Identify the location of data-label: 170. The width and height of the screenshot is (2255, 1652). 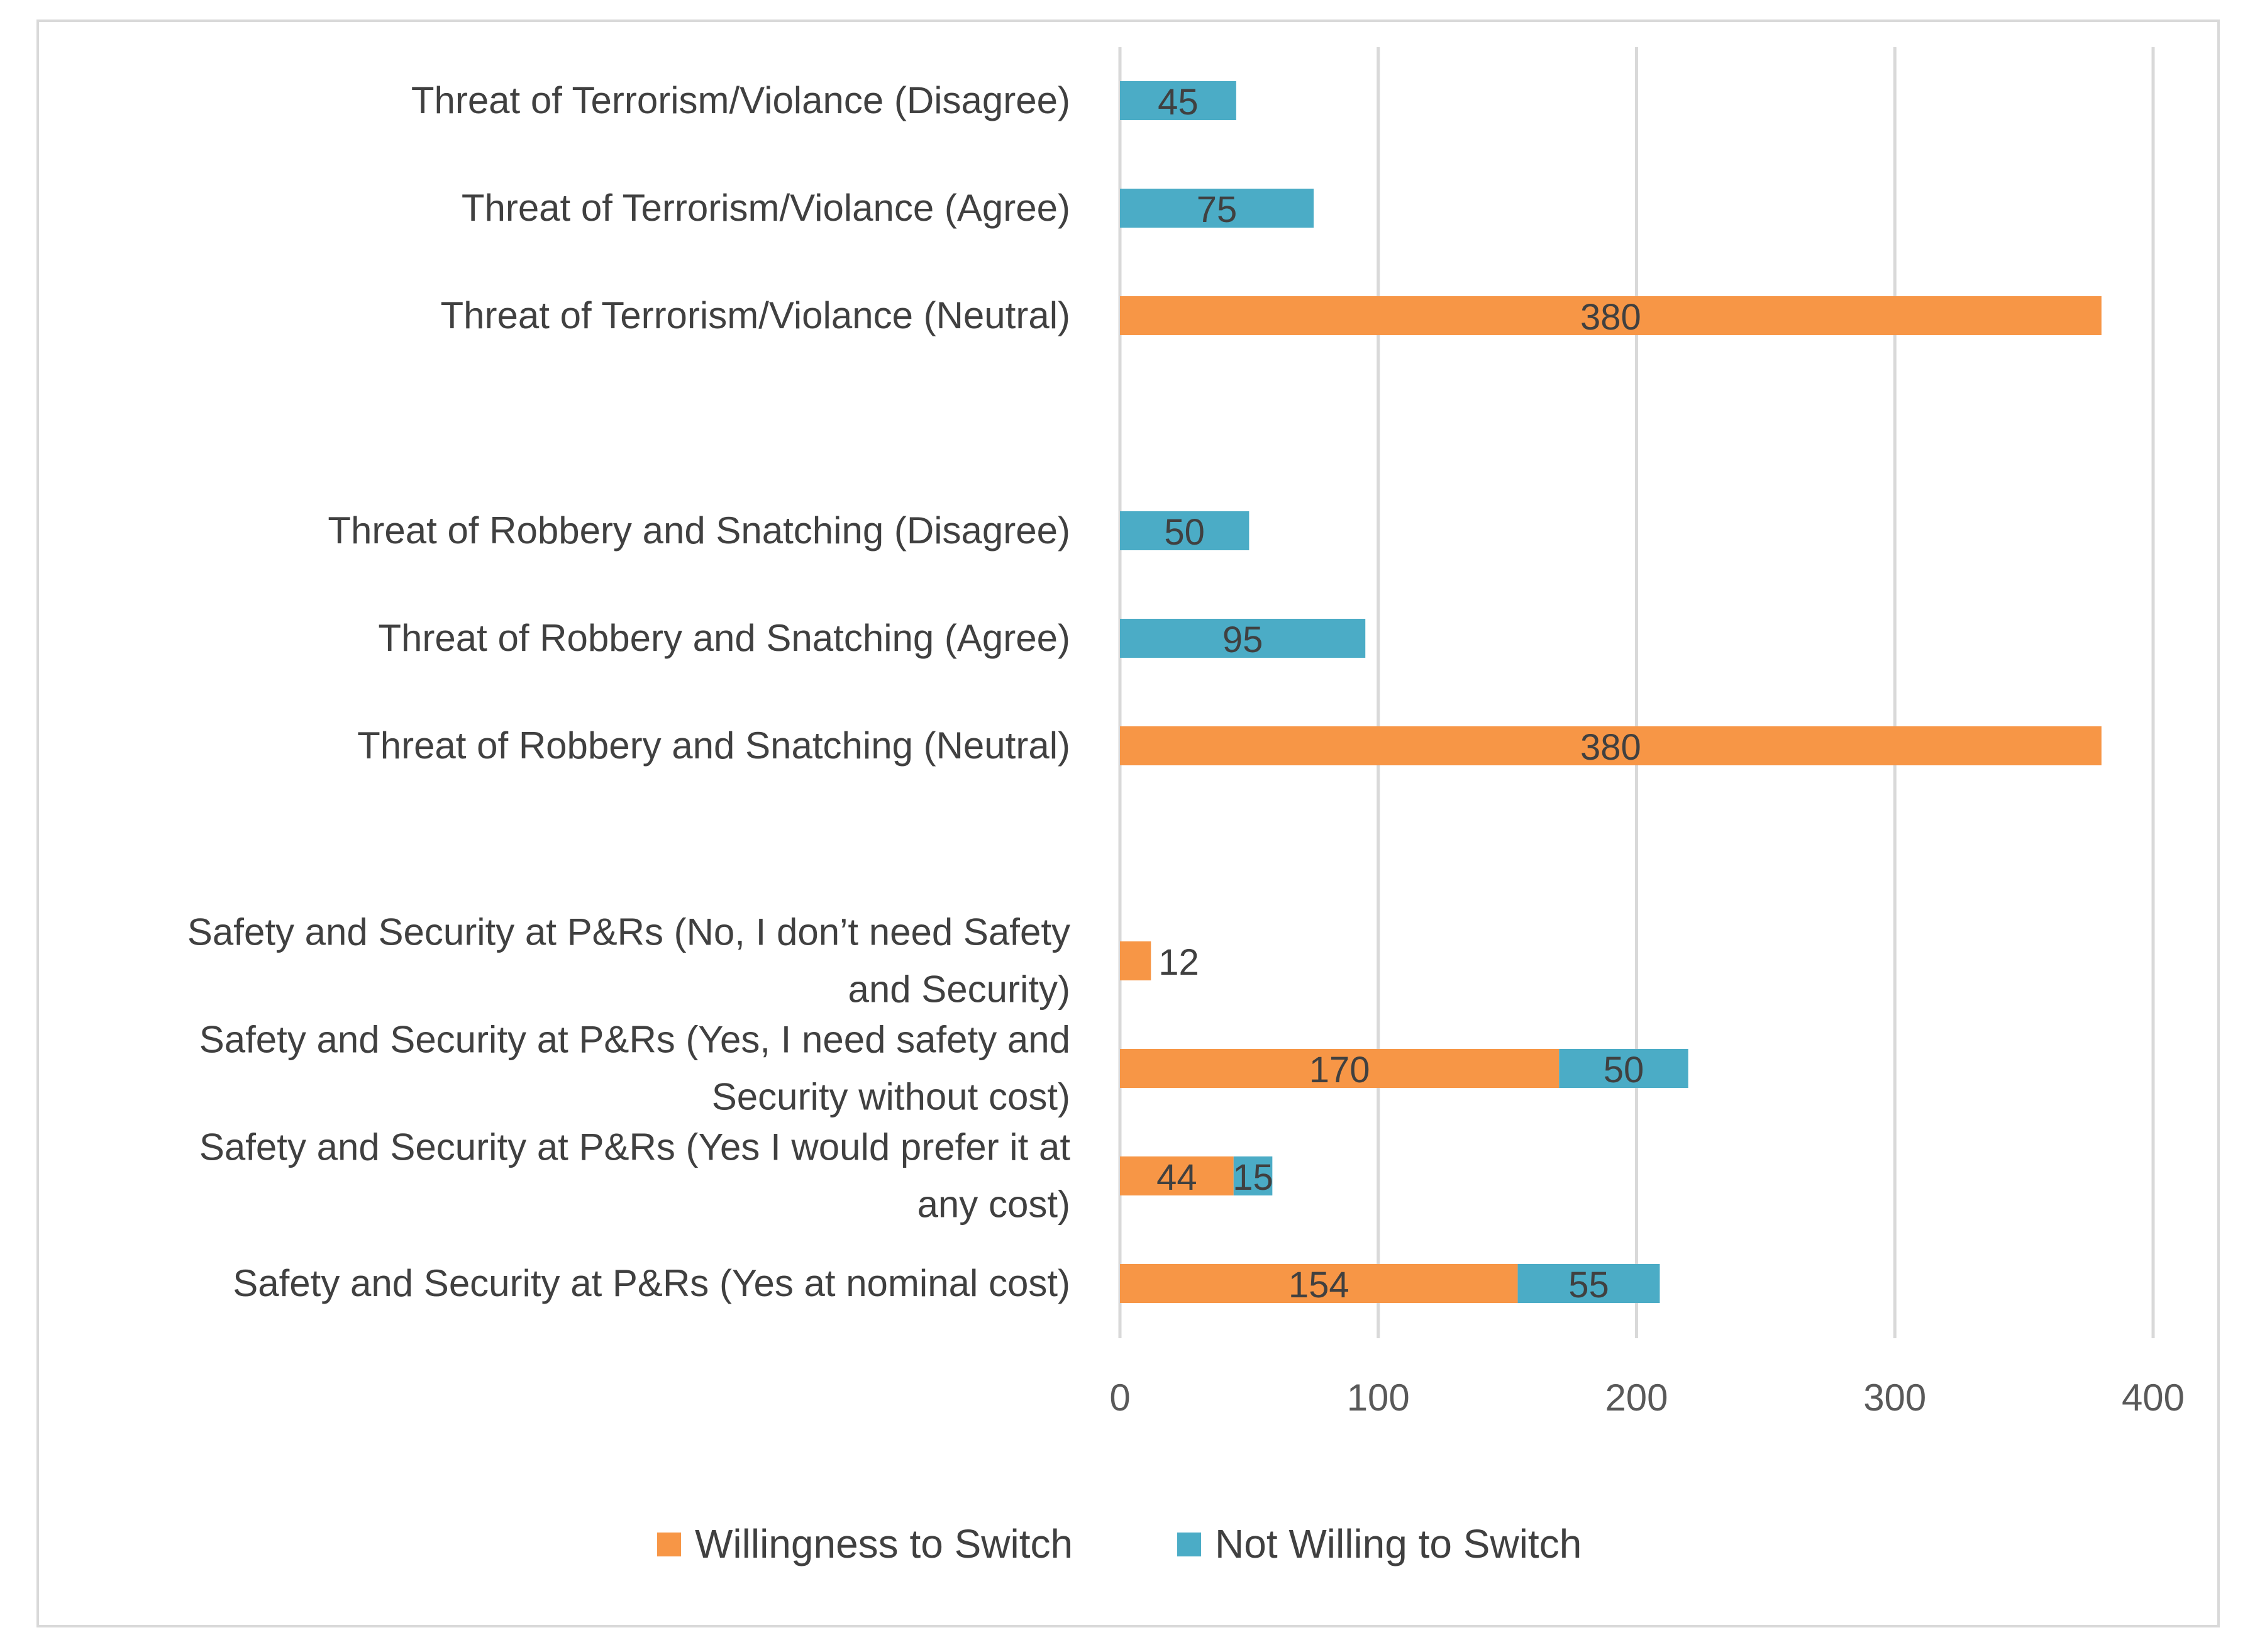
(1339, 1070).